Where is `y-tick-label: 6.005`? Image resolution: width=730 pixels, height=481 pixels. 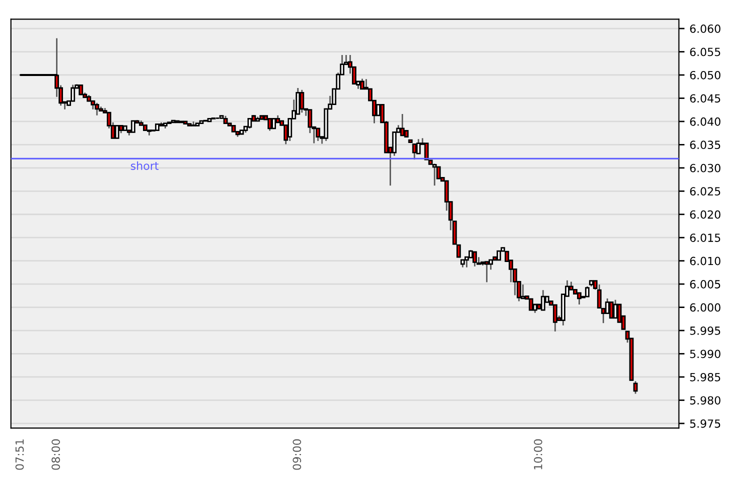 y-tick-label: 6.005 is located at coordinates (705, 284).